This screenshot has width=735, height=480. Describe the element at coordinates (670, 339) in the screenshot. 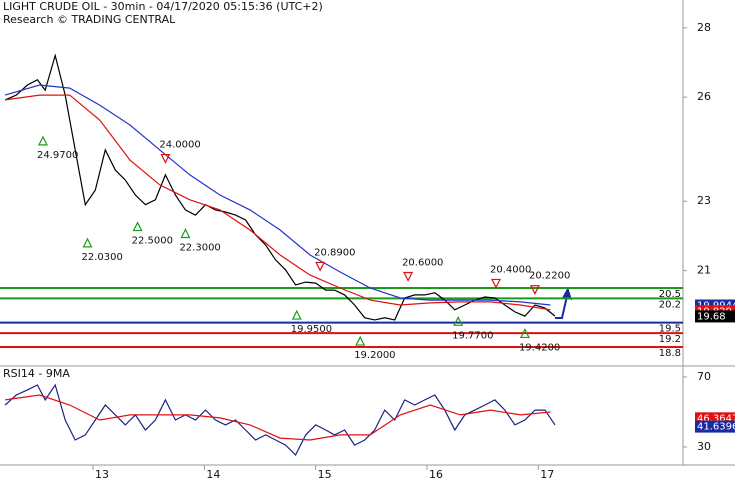

I see `level-label: 19.2` at that location.